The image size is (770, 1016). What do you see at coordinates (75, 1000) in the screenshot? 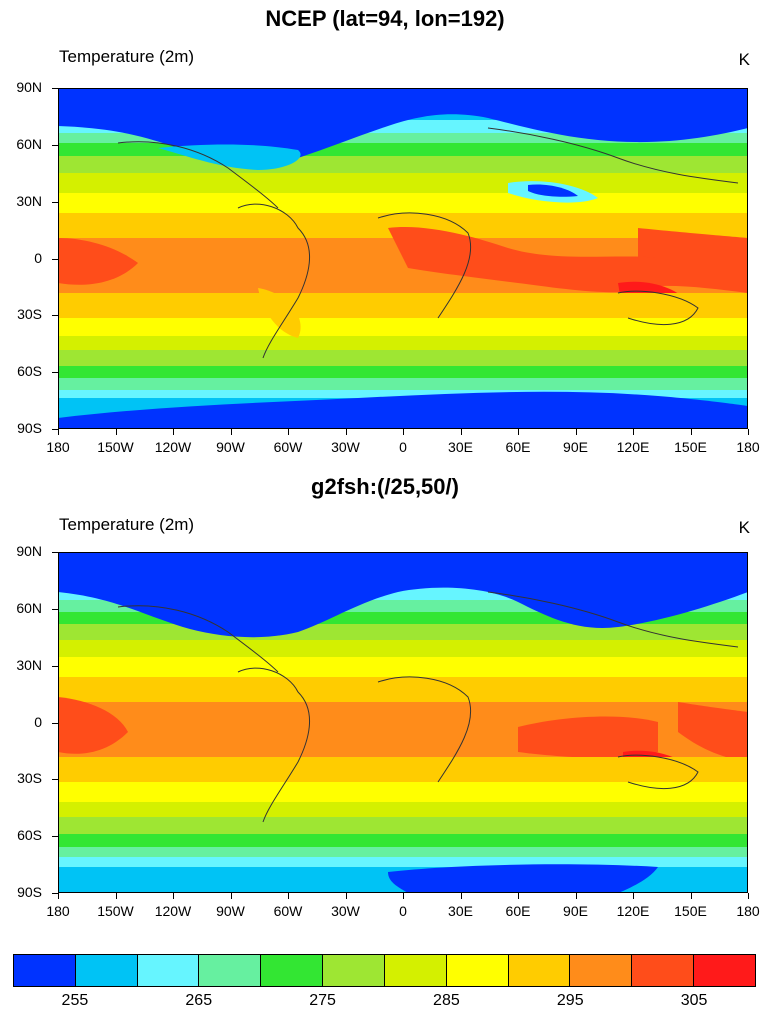
I see `colorbar-label: 255` at bounding box center [75, 1000].